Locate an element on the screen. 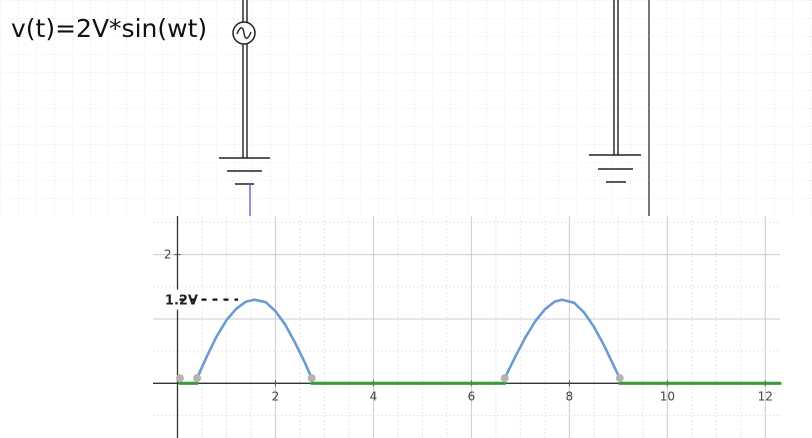  left-branch is located at coordinates (244, 108).